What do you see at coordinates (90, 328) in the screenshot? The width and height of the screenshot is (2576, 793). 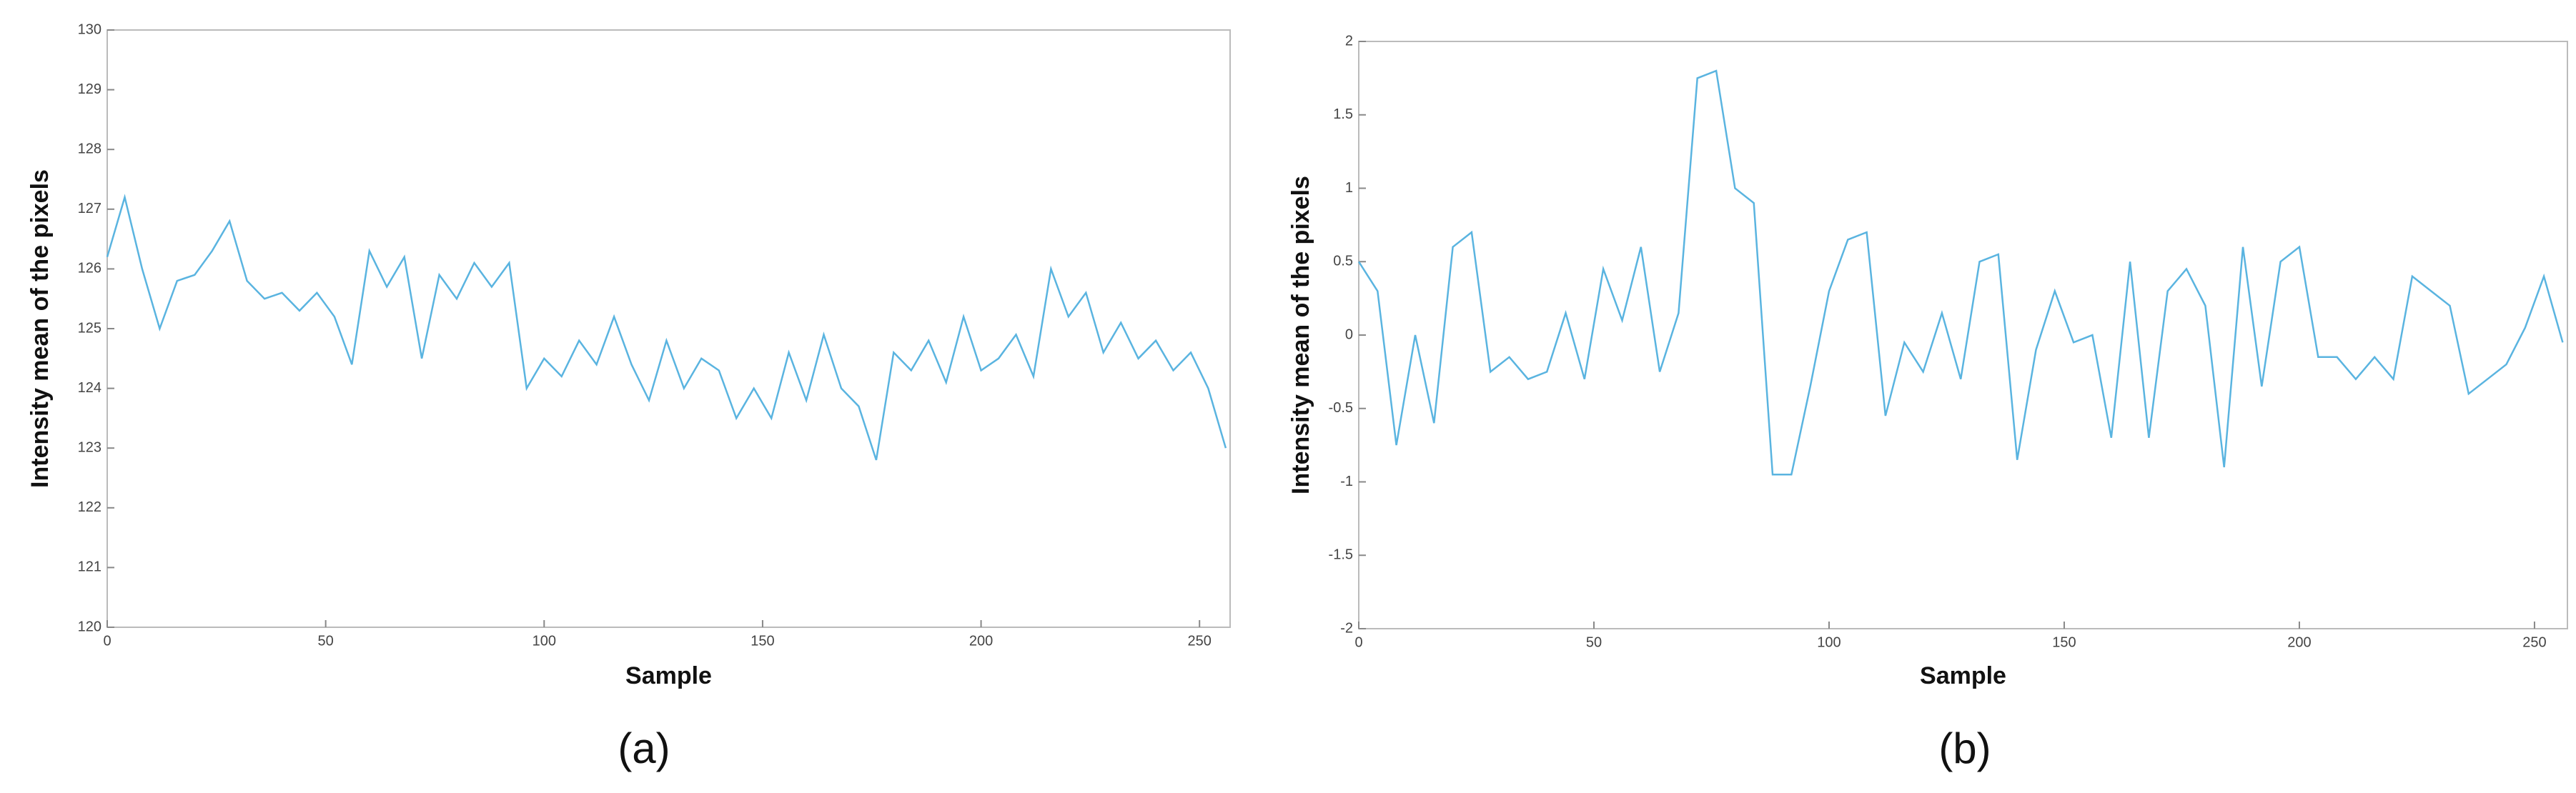 I see `y-tick-label: 125` at bounding box center [90, 328].